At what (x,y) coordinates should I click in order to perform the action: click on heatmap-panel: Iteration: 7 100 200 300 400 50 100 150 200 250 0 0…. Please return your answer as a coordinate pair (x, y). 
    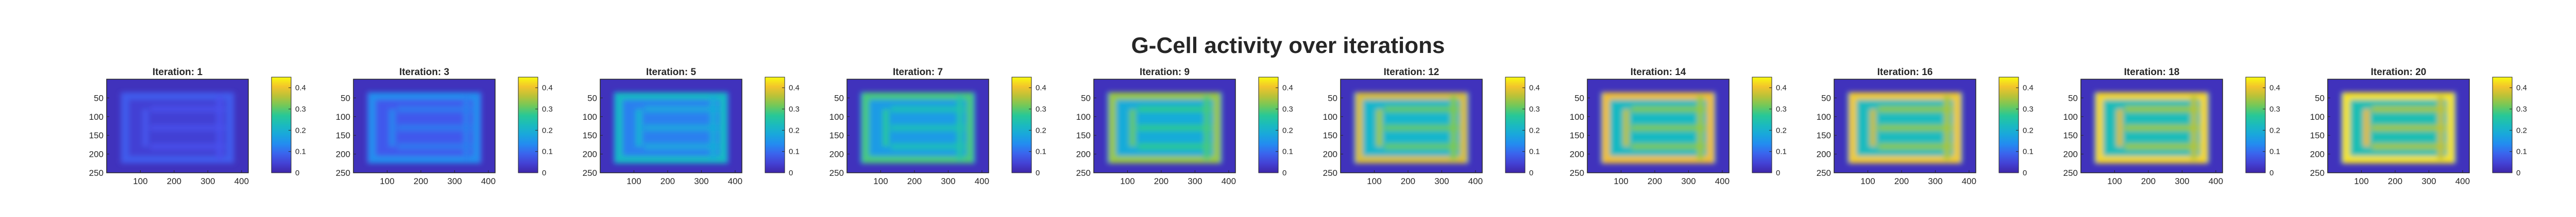
    Looking at the image, I should click on (937, 127).